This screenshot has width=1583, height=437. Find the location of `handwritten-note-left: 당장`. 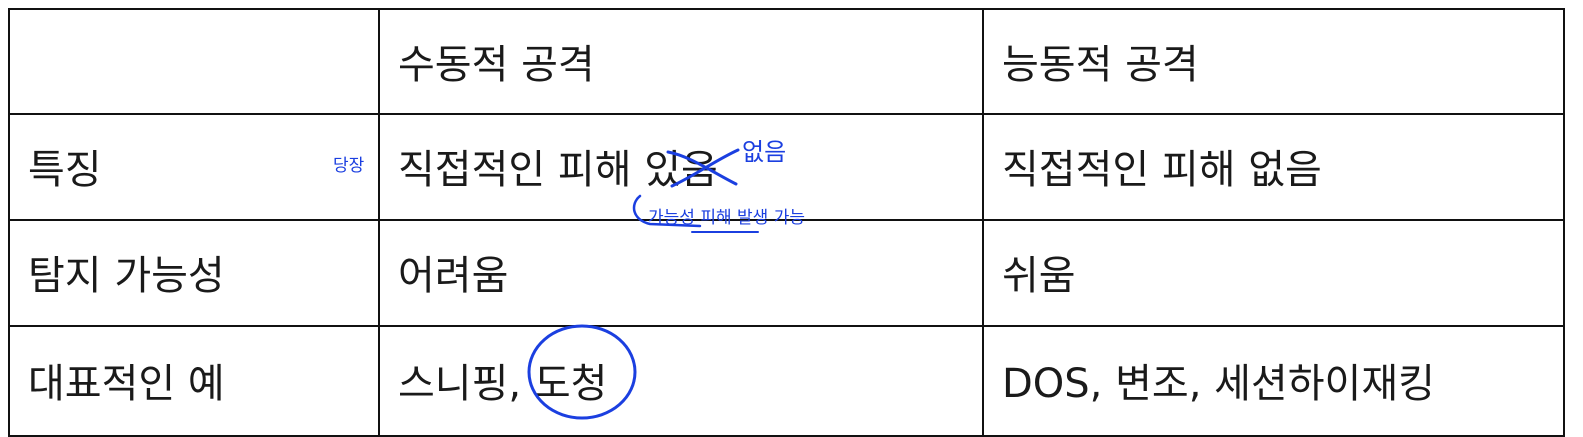

handwritten-note-left: 당장 is located at coordinates (349, 166).